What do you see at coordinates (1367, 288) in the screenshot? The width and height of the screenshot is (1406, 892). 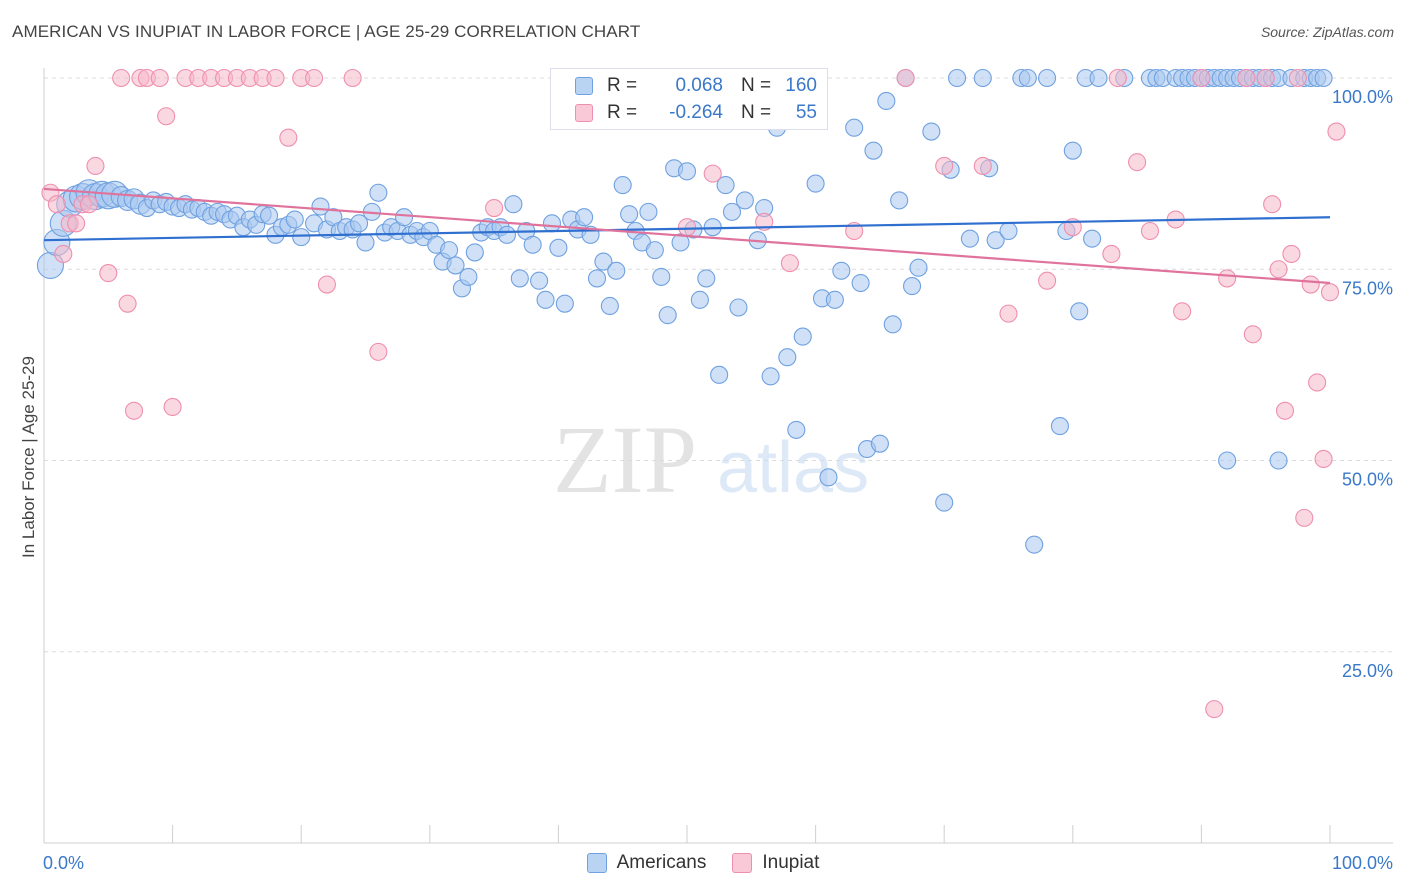 I see `y-tick-label-75: 75.0%` at bounding box center [1367, 288].